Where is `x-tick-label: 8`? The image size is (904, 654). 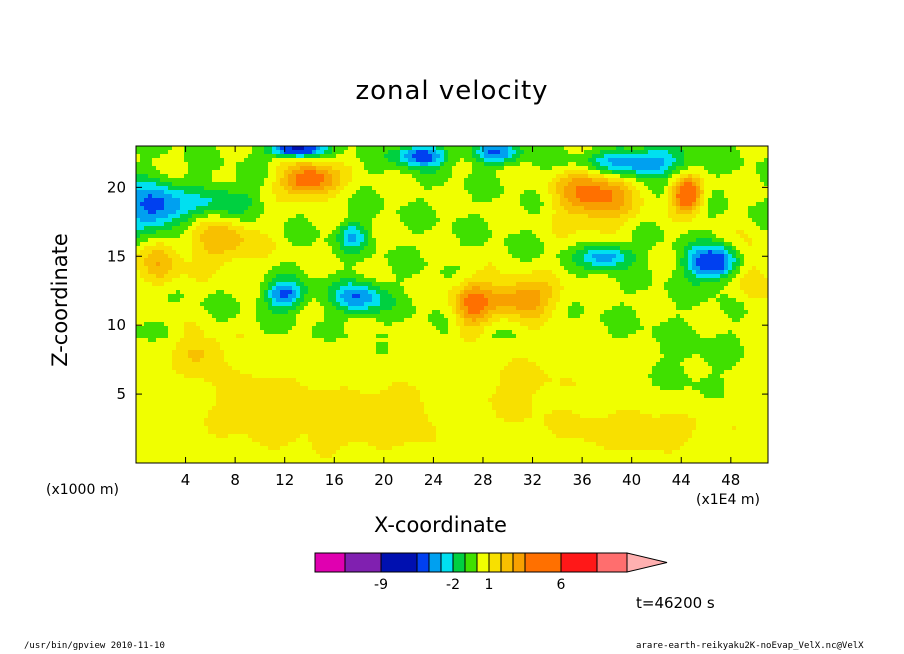
x-tick-label: 8 is located at coordinates (235, 480).